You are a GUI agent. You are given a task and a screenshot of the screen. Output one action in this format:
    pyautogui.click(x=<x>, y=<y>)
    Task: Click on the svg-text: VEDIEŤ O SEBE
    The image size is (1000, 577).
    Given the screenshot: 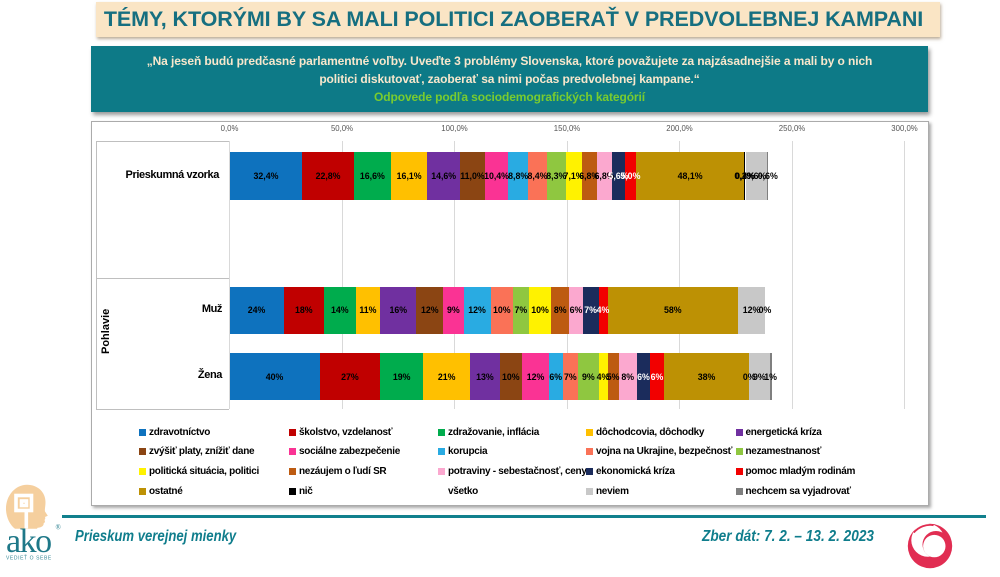 What is the action you would take?
    pyautogui.click(x=29, y=558)
    